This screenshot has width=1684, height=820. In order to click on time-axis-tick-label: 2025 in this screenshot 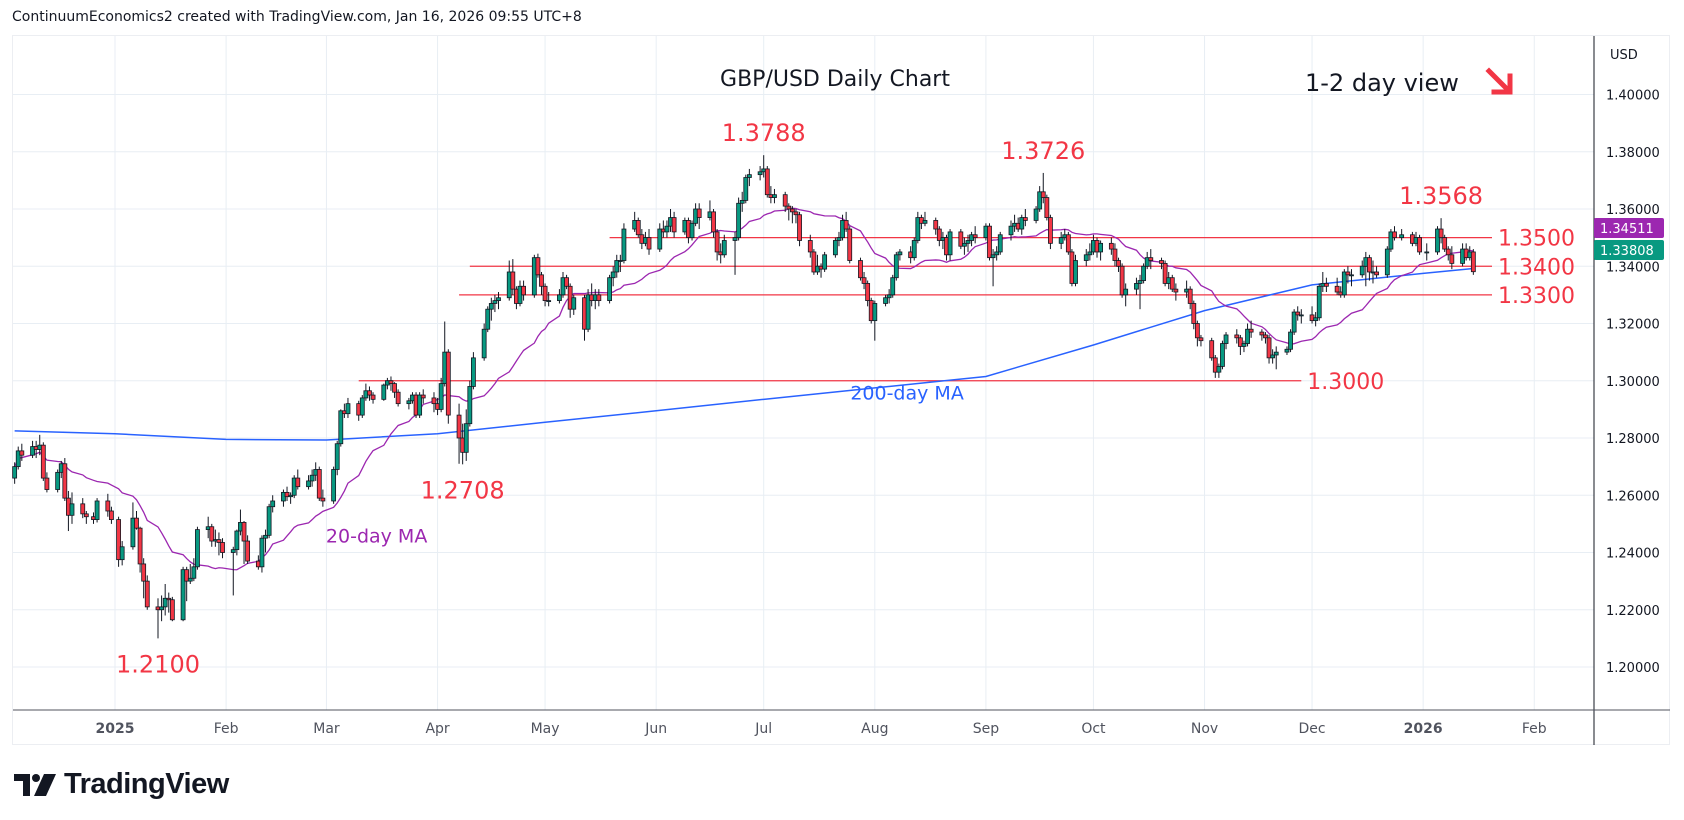, I will do `click(115, 729)`.